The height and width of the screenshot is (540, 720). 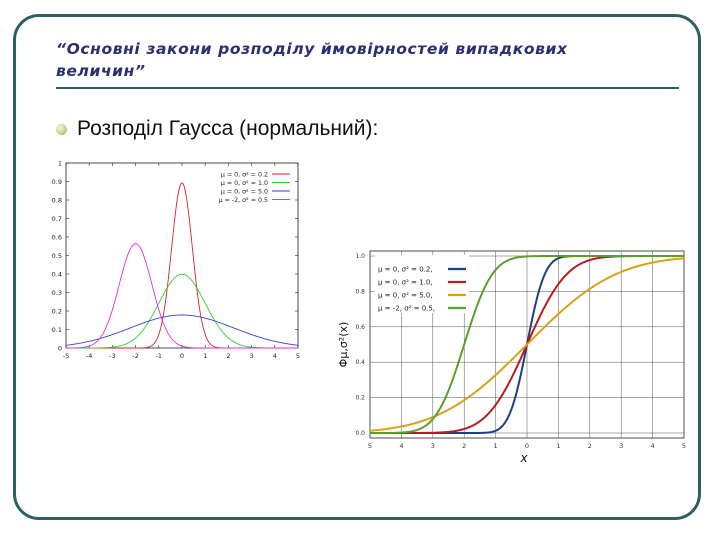 What do you see at coordinates (57, 330) in the screenshot?
I see `y-tick-label: 0.1` at bounding box center [57, 330].